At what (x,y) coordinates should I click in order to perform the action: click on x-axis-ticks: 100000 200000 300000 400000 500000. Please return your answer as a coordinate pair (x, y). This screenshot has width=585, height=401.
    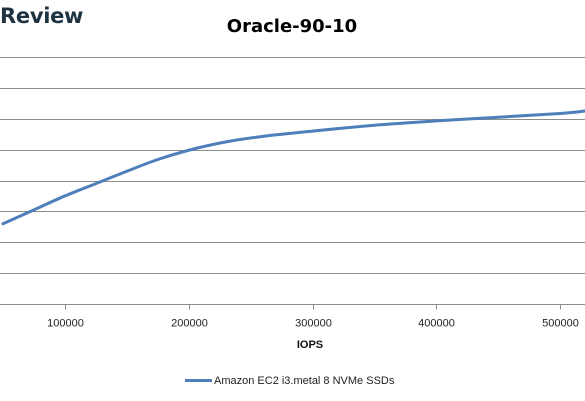
    Looking at the image, I should click on (313, 317).